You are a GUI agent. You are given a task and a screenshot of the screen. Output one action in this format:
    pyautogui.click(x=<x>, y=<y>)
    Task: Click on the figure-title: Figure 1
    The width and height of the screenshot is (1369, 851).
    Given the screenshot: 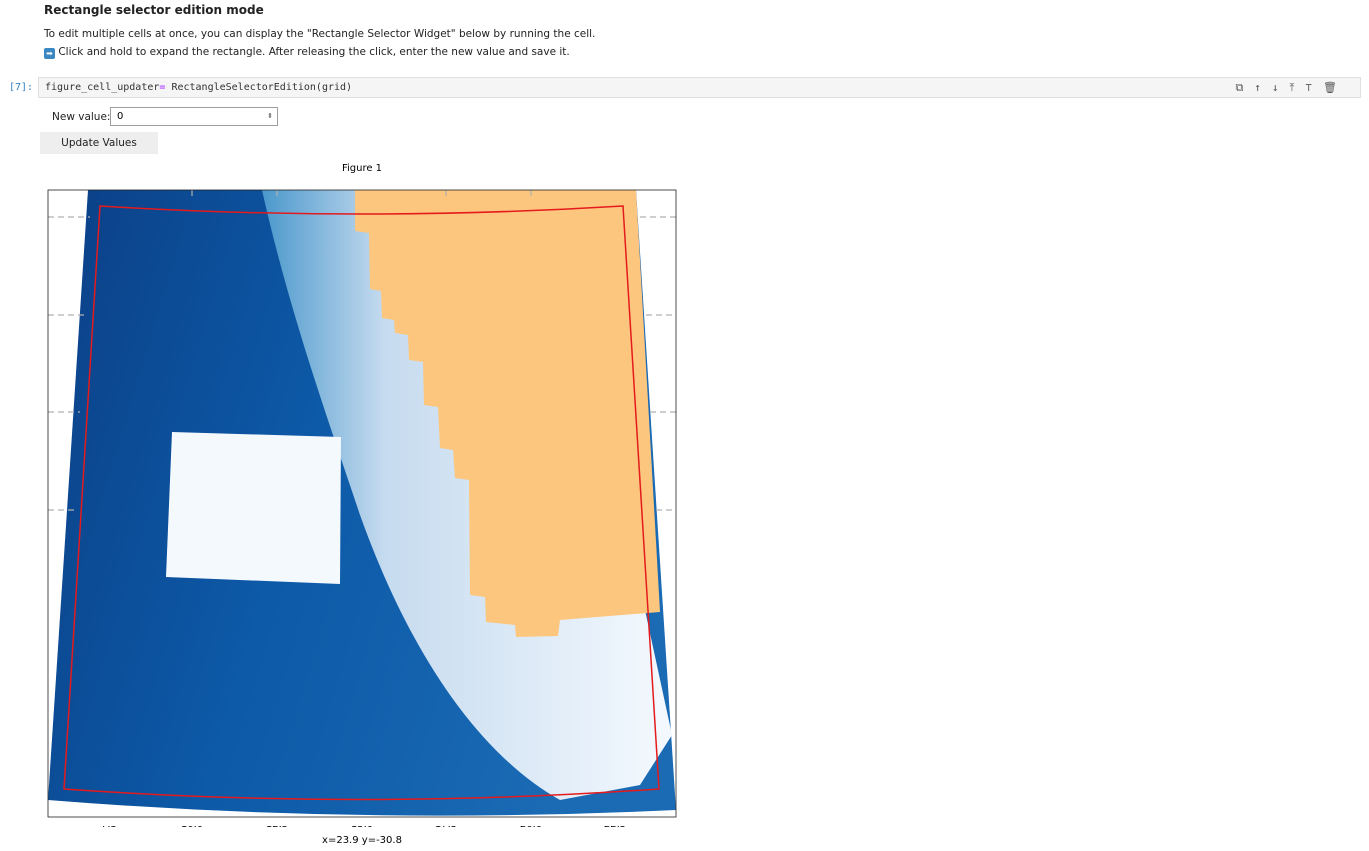 What is the action you would take?
    pyautogui.click(x=362, y=168)
    